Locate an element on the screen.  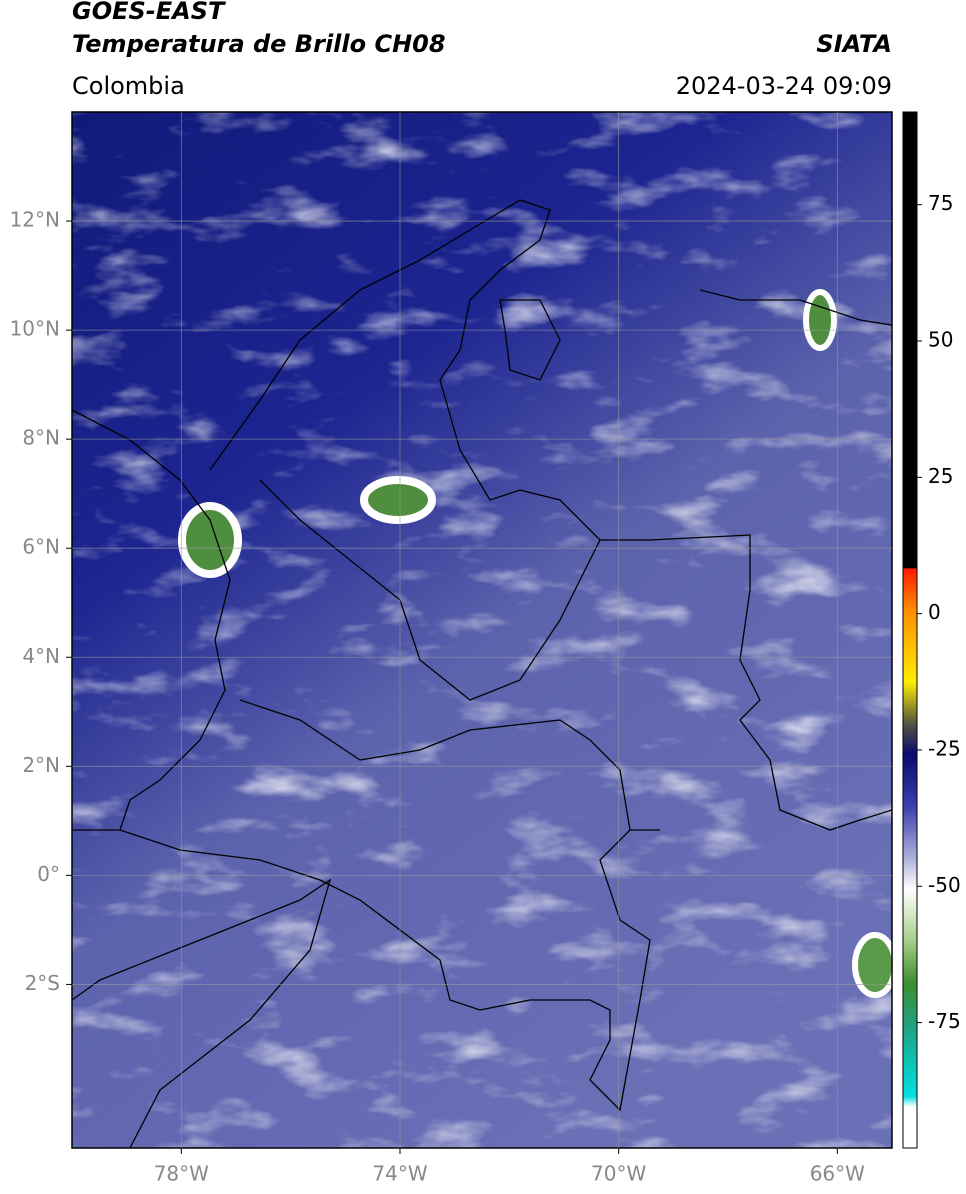
colorbar-tick-label: 25 is located at coordinates (940, 476).